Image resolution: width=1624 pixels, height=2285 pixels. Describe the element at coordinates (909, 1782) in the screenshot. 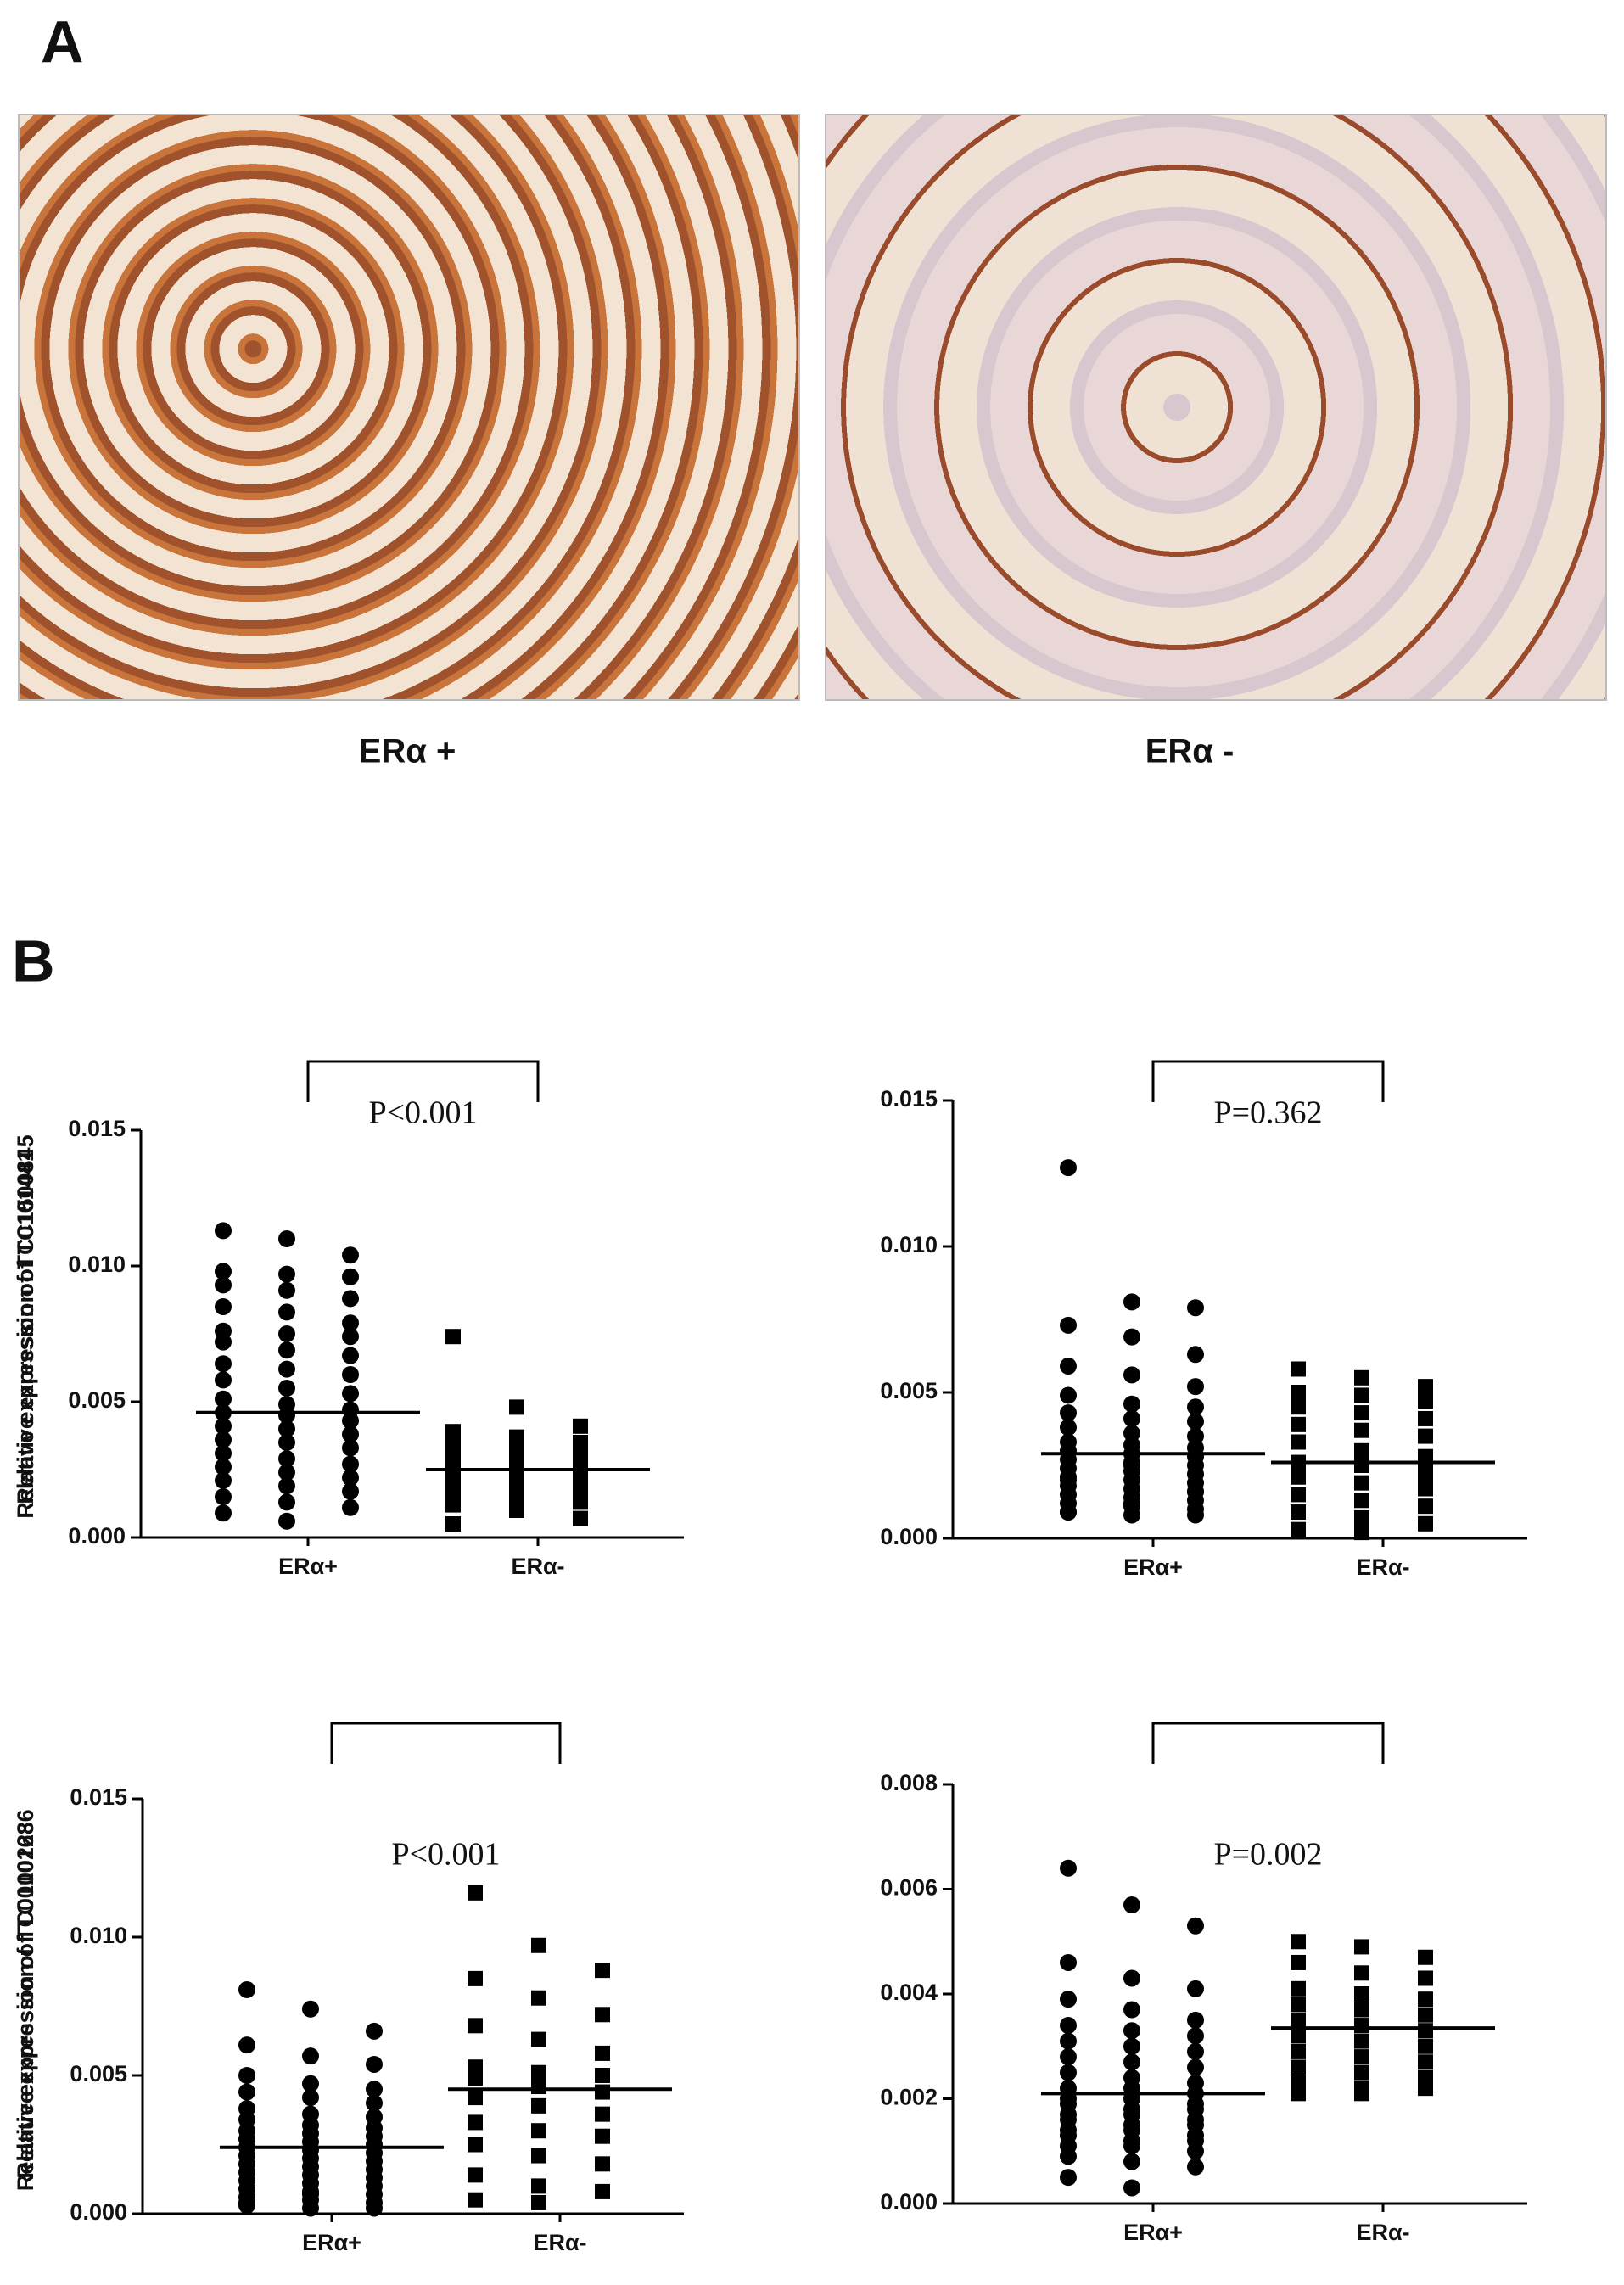

I see `y-tick-label: 0.008` at that location.